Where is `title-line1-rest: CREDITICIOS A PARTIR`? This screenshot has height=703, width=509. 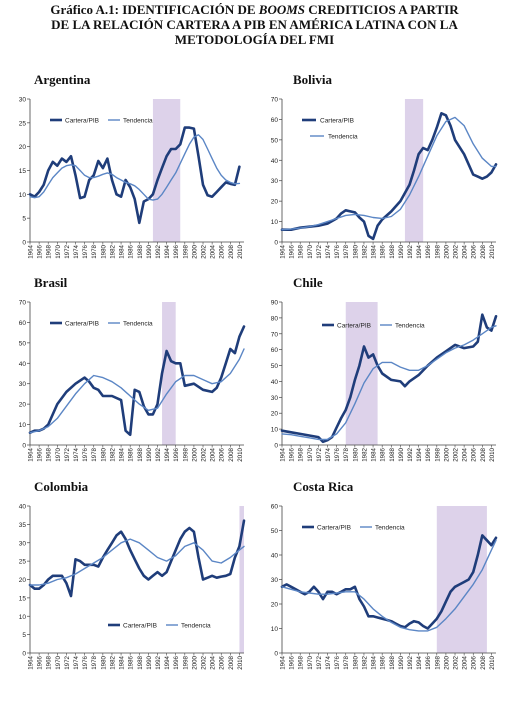
title-line1-rest: CREDITICIOS A PARTIR is located at coordinates (382, 9).